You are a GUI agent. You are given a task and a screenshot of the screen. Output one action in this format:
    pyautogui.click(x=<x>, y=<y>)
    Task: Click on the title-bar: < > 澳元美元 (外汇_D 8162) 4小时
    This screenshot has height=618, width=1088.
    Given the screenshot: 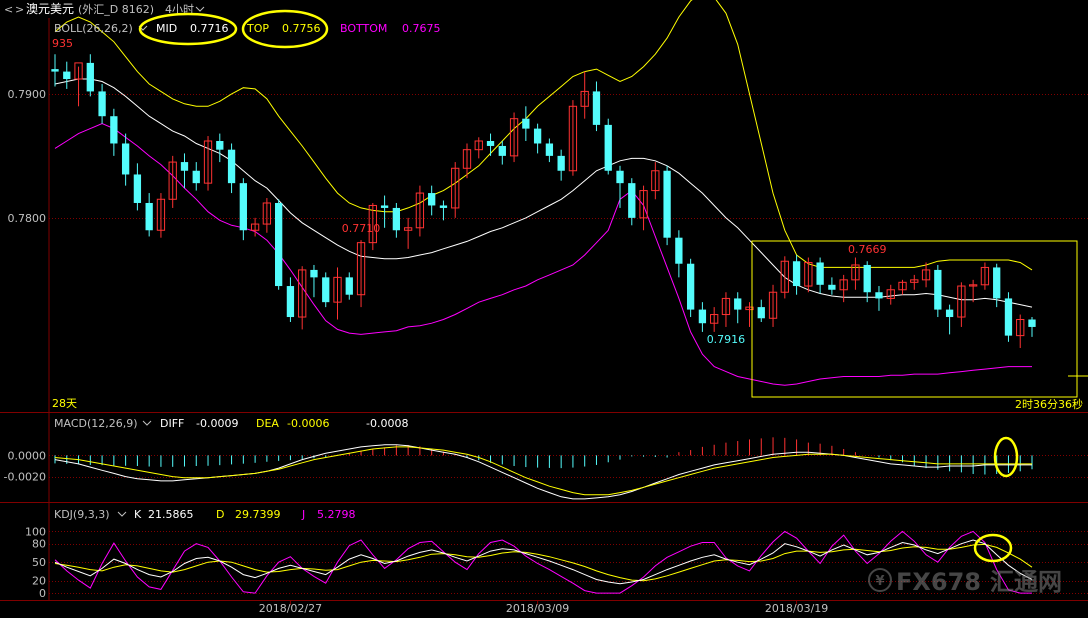 What is the action you would take?
    pyautogui.click(x=104, y=9)
    